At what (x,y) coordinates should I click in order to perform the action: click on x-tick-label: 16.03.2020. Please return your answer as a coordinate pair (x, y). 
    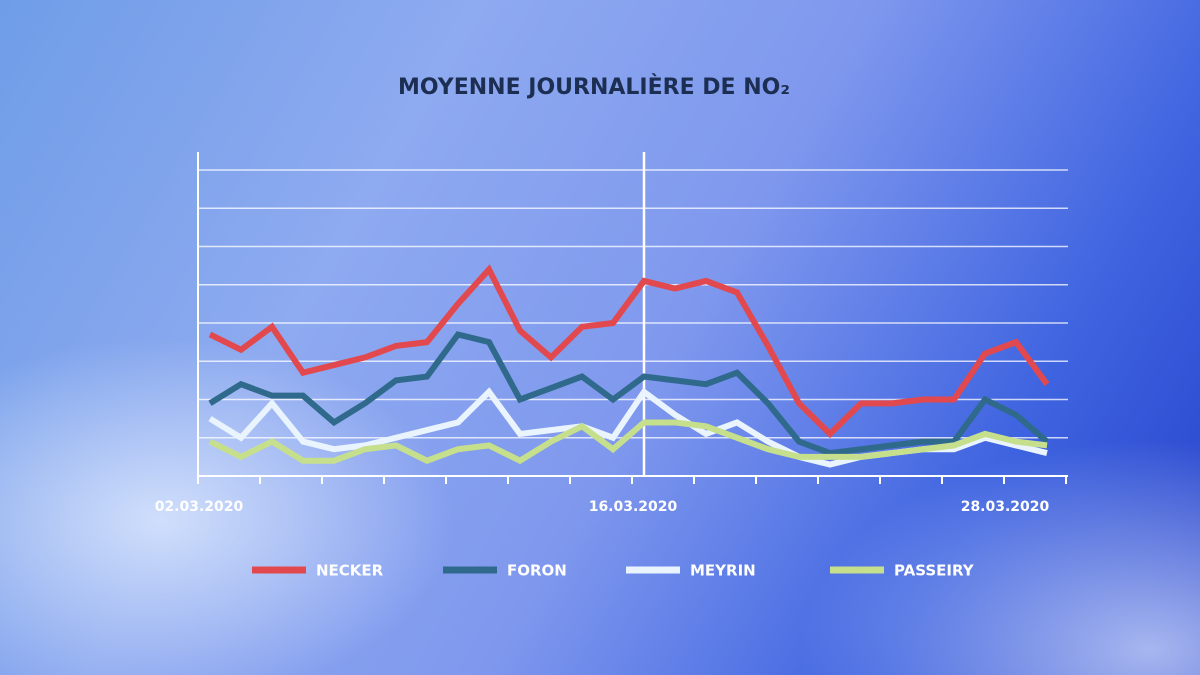
    Looking at the image, I should click on (633, 507).